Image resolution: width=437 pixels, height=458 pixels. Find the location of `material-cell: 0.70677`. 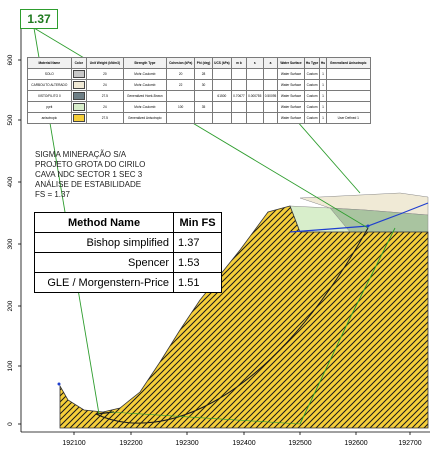

material-cell: 0.70677 is located at coordinates (239, 96).